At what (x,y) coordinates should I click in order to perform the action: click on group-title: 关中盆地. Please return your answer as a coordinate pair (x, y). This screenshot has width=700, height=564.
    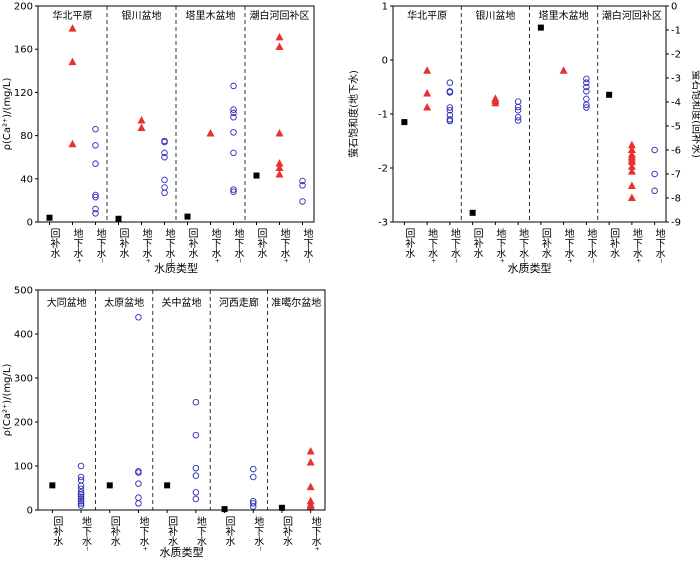
    Looking at the image, I should click on (182, 302).